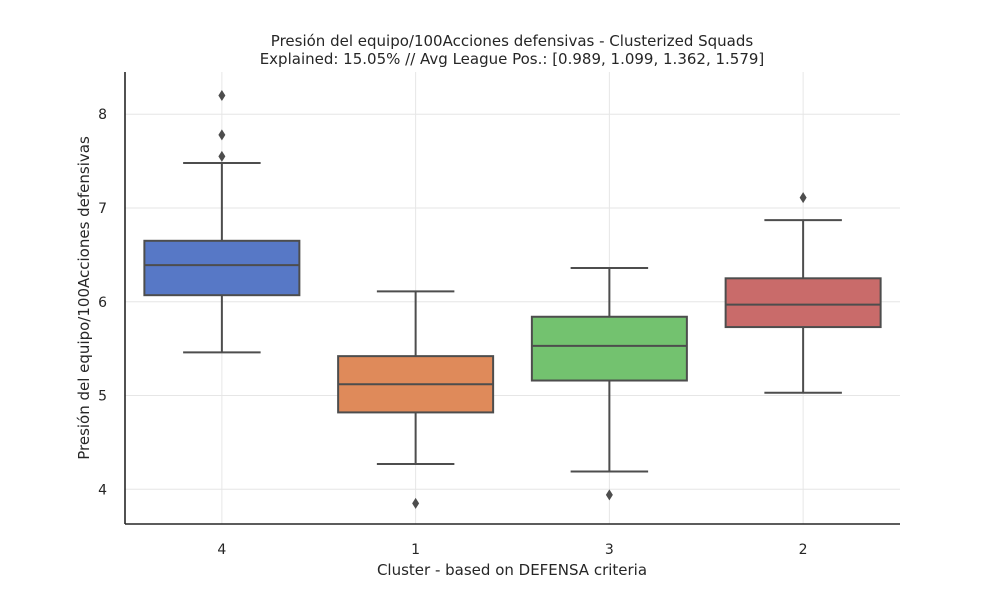 Image resolution: width=1000 pixels, height=600 pixels. What do you see at coordinates (415, 550) in the screenshot?
I see `x-tick-label: 1` at bounding box center [415, 550].